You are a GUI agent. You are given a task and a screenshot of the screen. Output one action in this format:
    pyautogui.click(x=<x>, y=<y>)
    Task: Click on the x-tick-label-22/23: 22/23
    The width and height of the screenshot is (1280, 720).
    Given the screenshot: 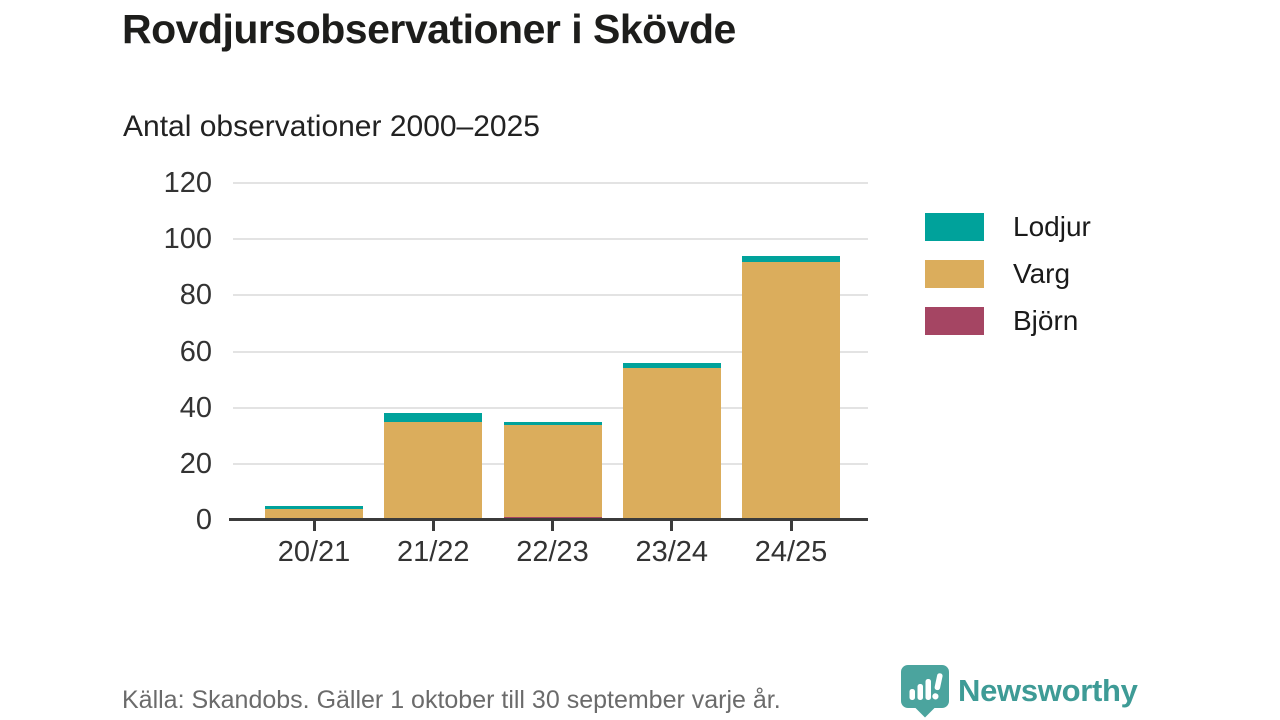 What is the action you would take?
    pyautogui.click(x=552, y=552)
    